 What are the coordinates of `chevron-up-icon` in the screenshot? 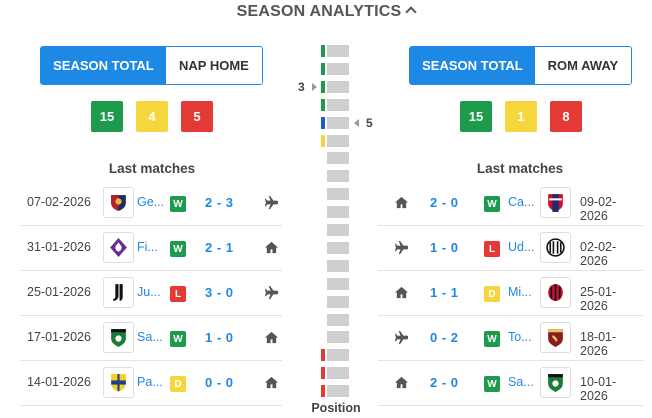 It's located at (411, 12).